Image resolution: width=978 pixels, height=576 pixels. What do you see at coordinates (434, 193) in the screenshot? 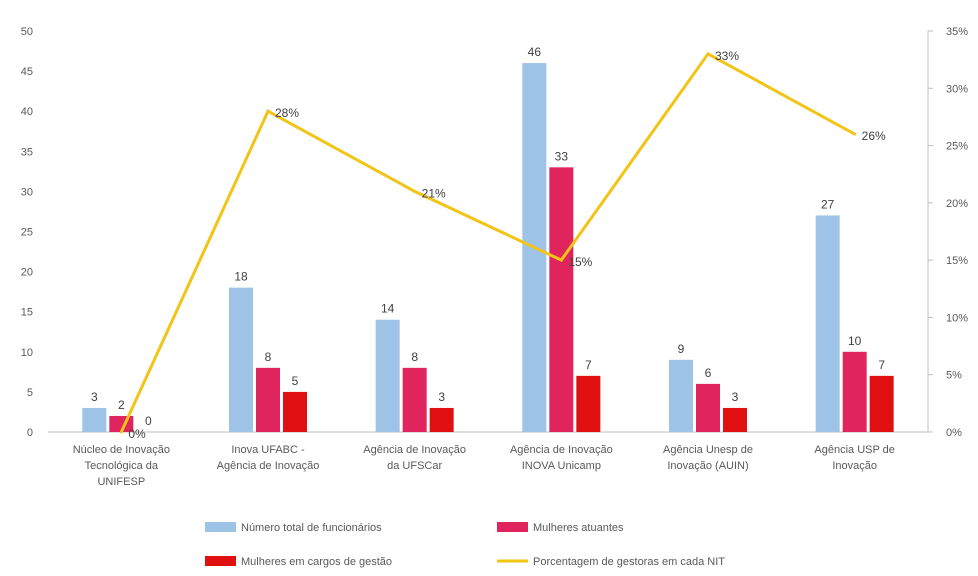
I see `line-data-label: 21%` at bounding box center [434, 193].